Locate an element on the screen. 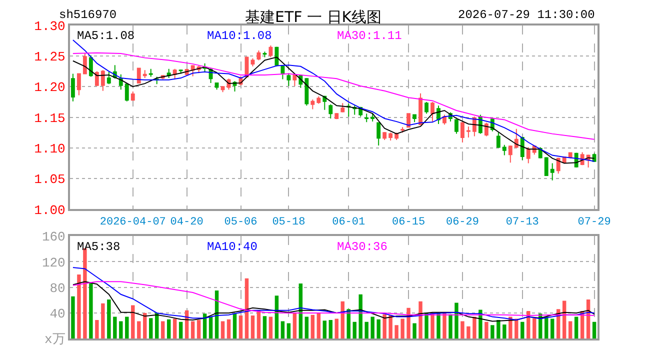  y-tick-label: 80 is located at coordinates (58, 288).